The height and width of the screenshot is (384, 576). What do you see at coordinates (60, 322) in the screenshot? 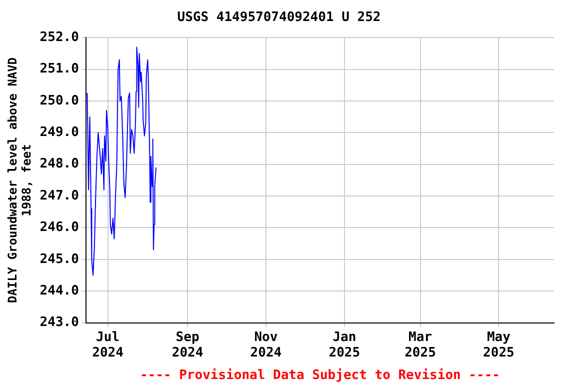
I see `y-tick-label: 243.0` at bounding box center [60, 322].